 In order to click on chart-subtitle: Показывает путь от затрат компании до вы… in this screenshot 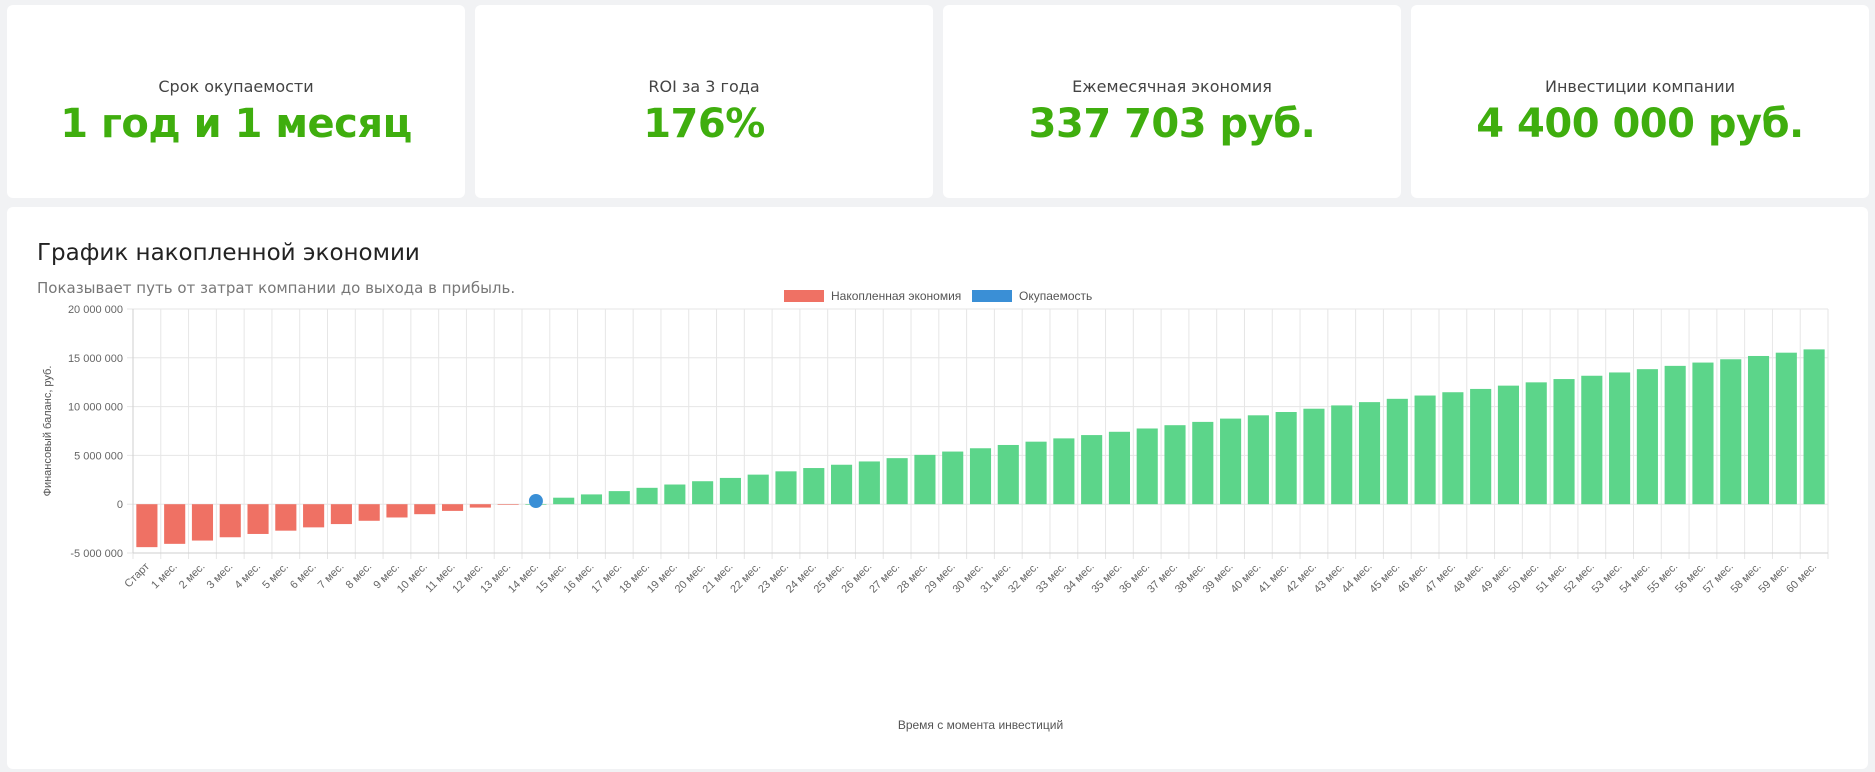, I will do `click(276, 288)`.